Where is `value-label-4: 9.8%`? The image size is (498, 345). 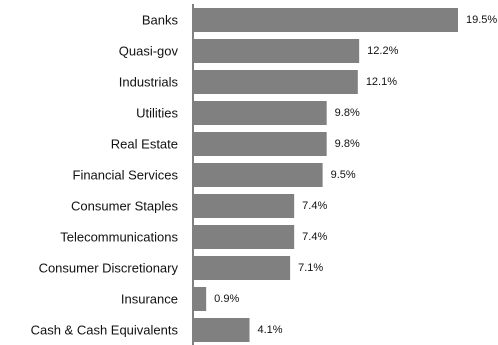 value-label-4: 9.8% is located at coordinates (347, 144).